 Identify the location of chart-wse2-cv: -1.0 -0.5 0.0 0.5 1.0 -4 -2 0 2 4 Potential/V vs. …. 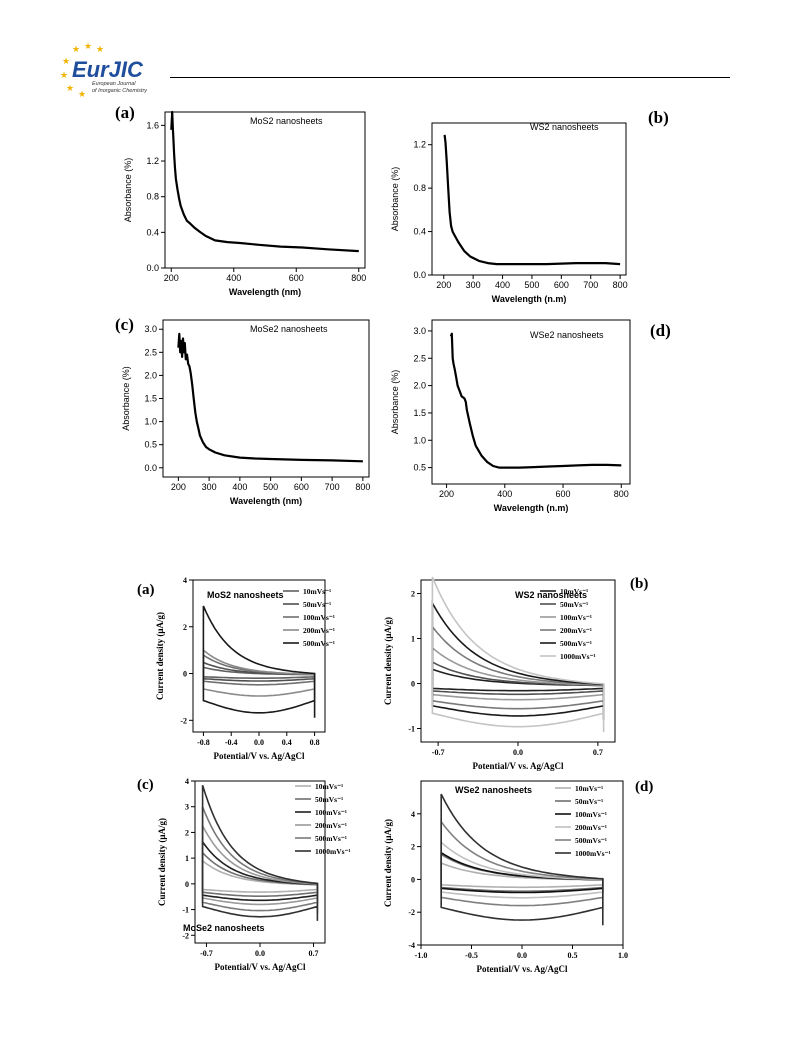
(518, 876).